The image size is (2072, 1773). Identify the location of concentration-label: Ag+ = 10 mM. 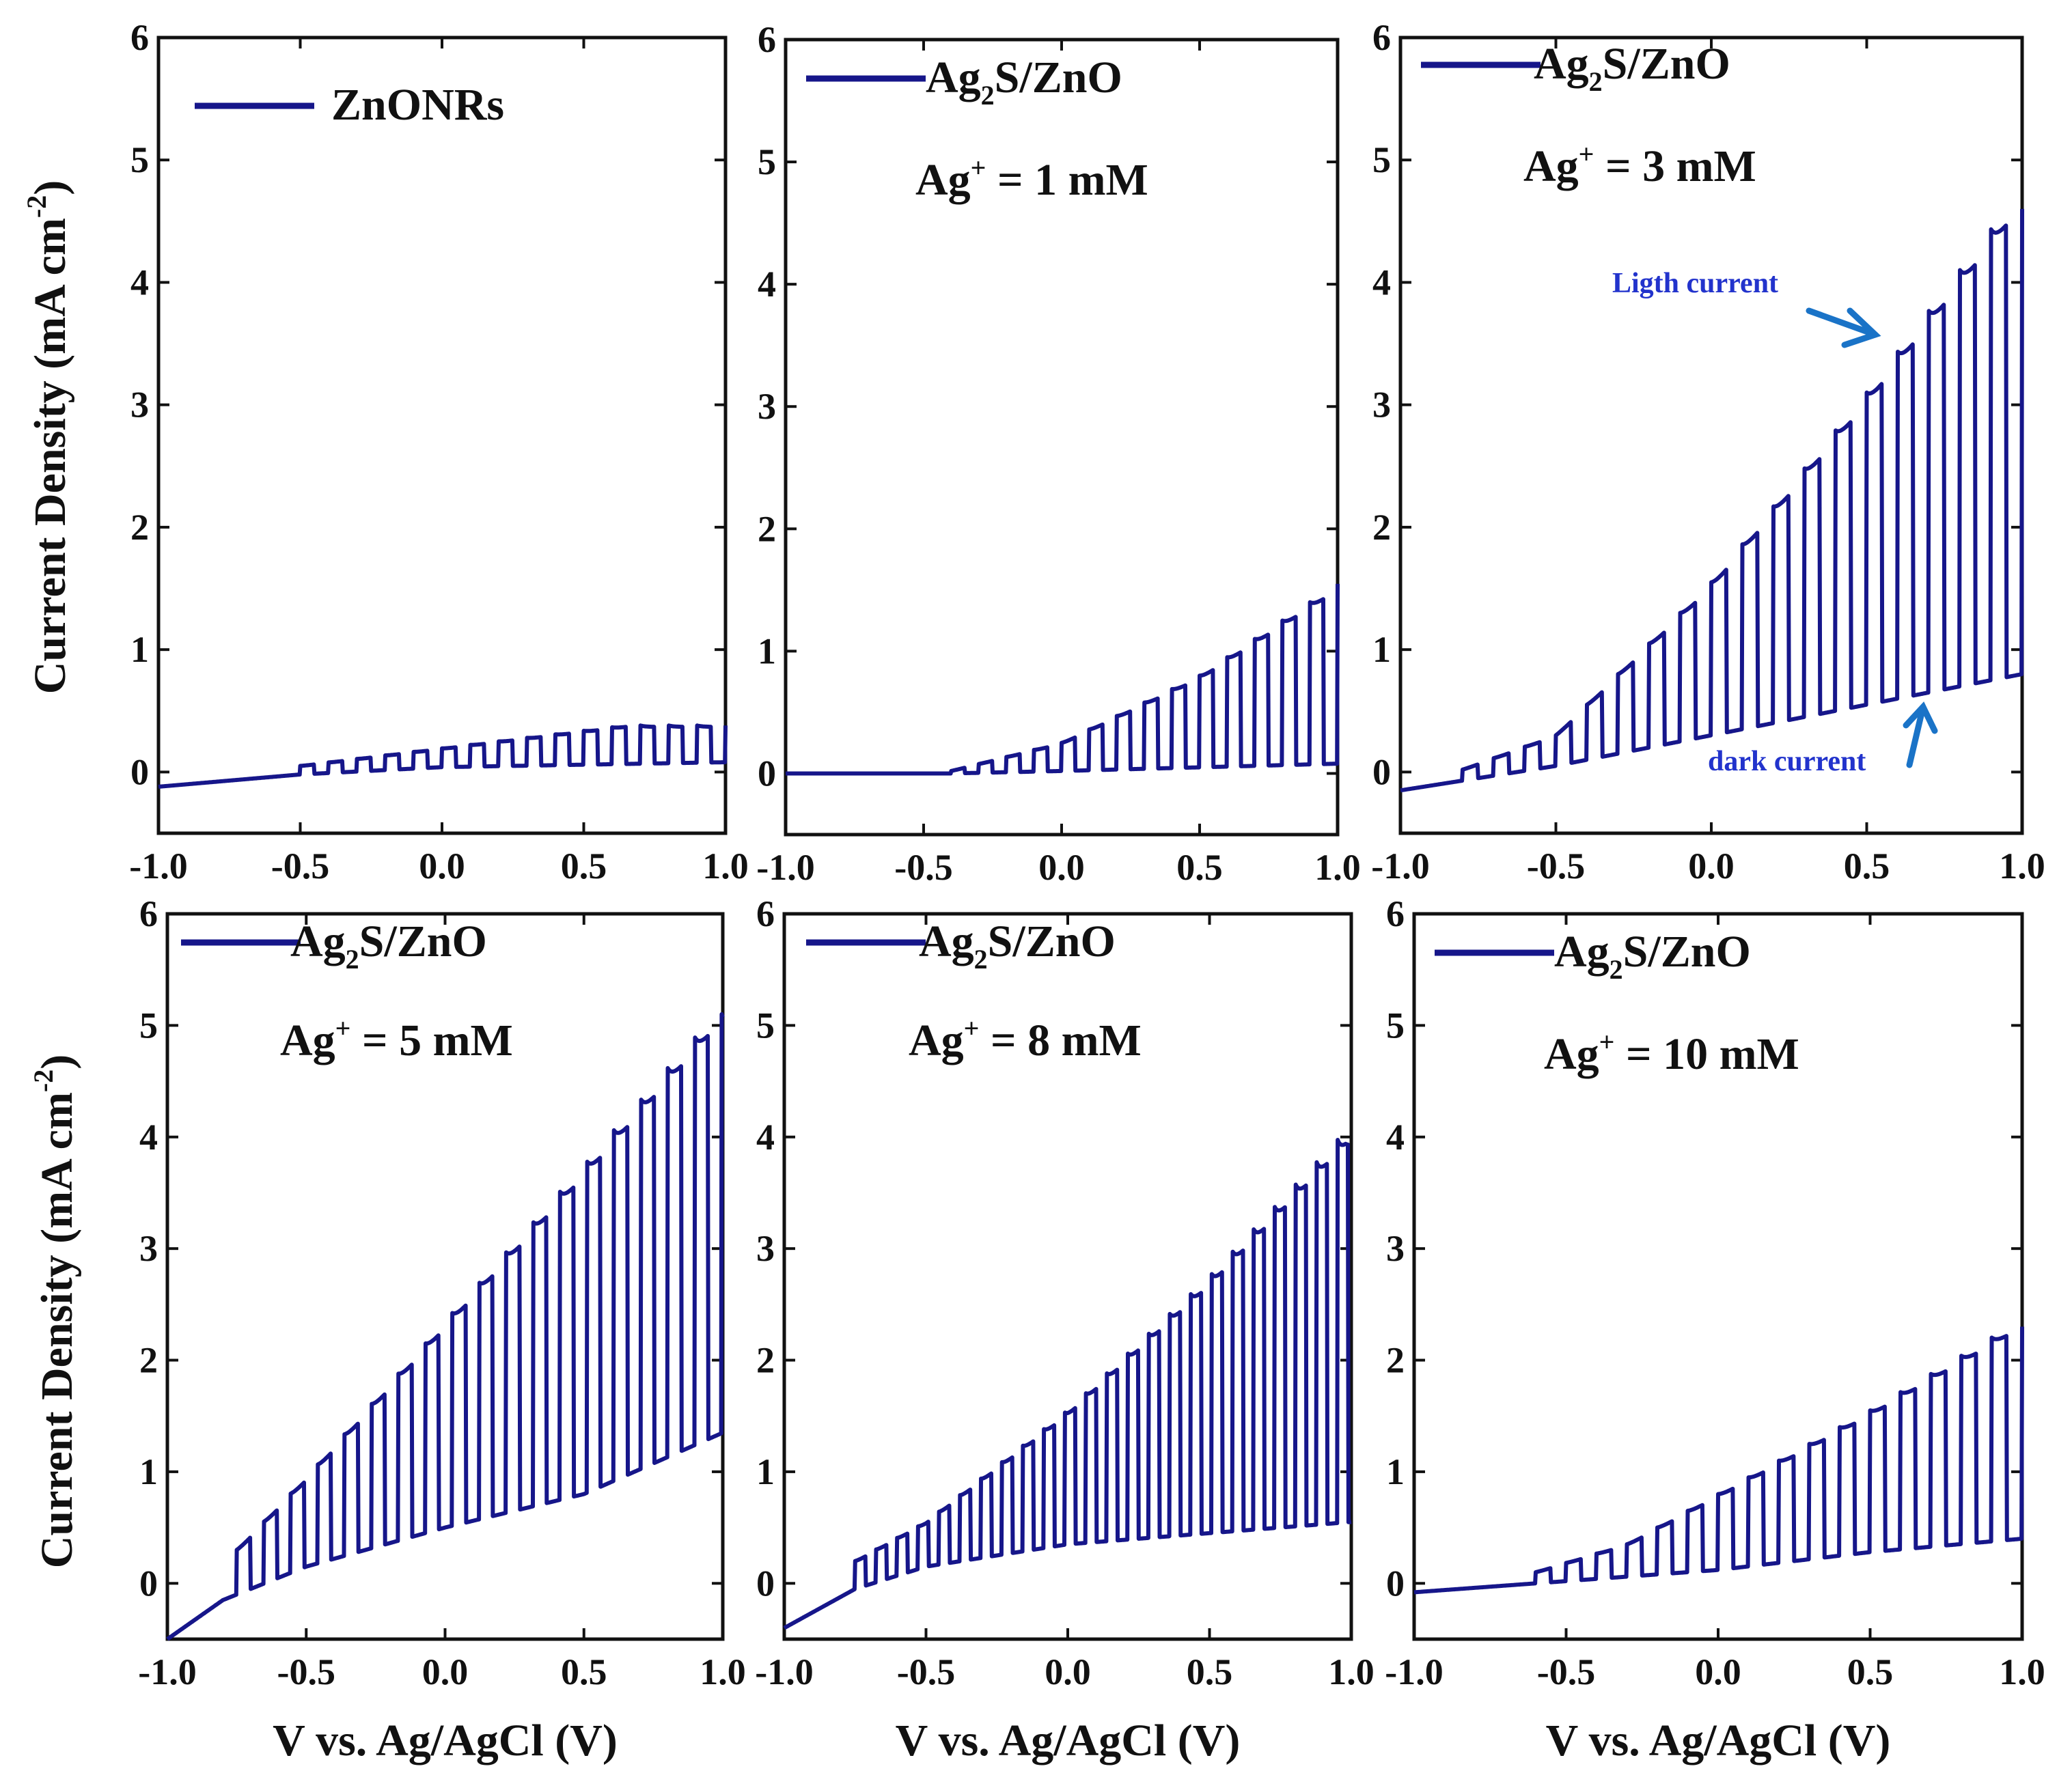
(1671, 1053).